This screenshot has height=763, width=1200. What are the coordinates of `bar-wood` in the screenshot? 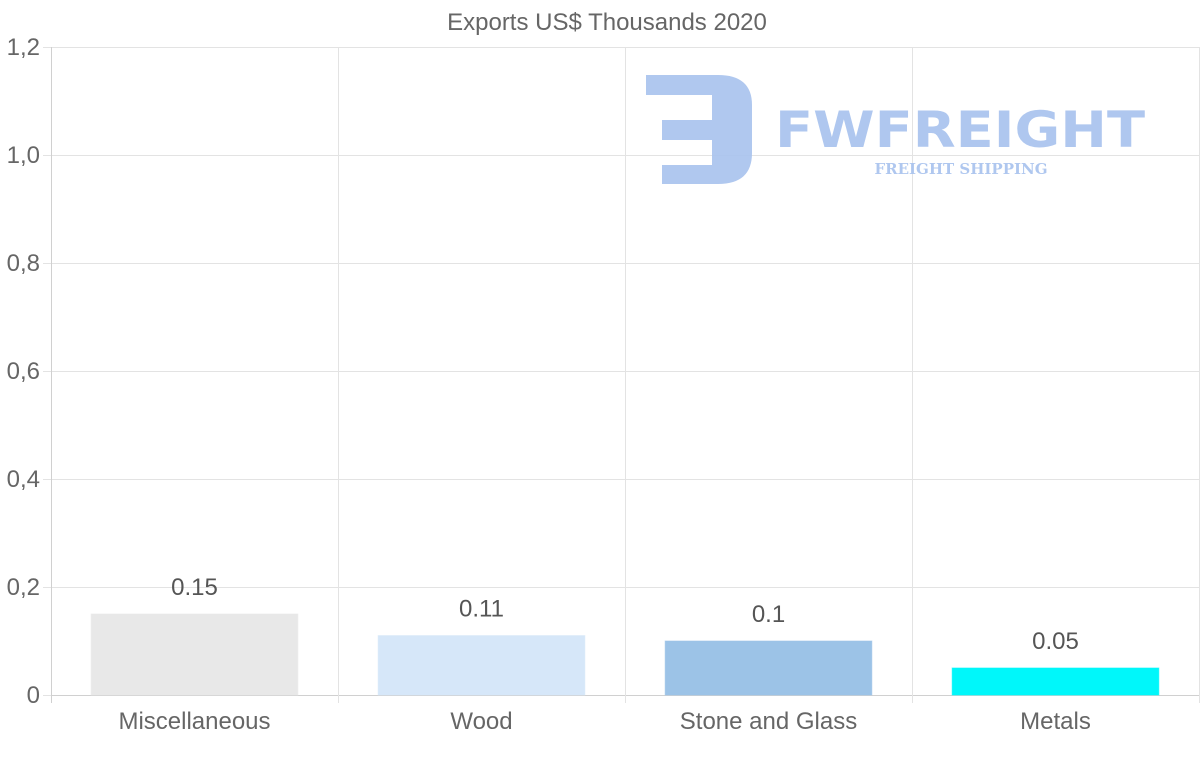 It's located at (481, 665).